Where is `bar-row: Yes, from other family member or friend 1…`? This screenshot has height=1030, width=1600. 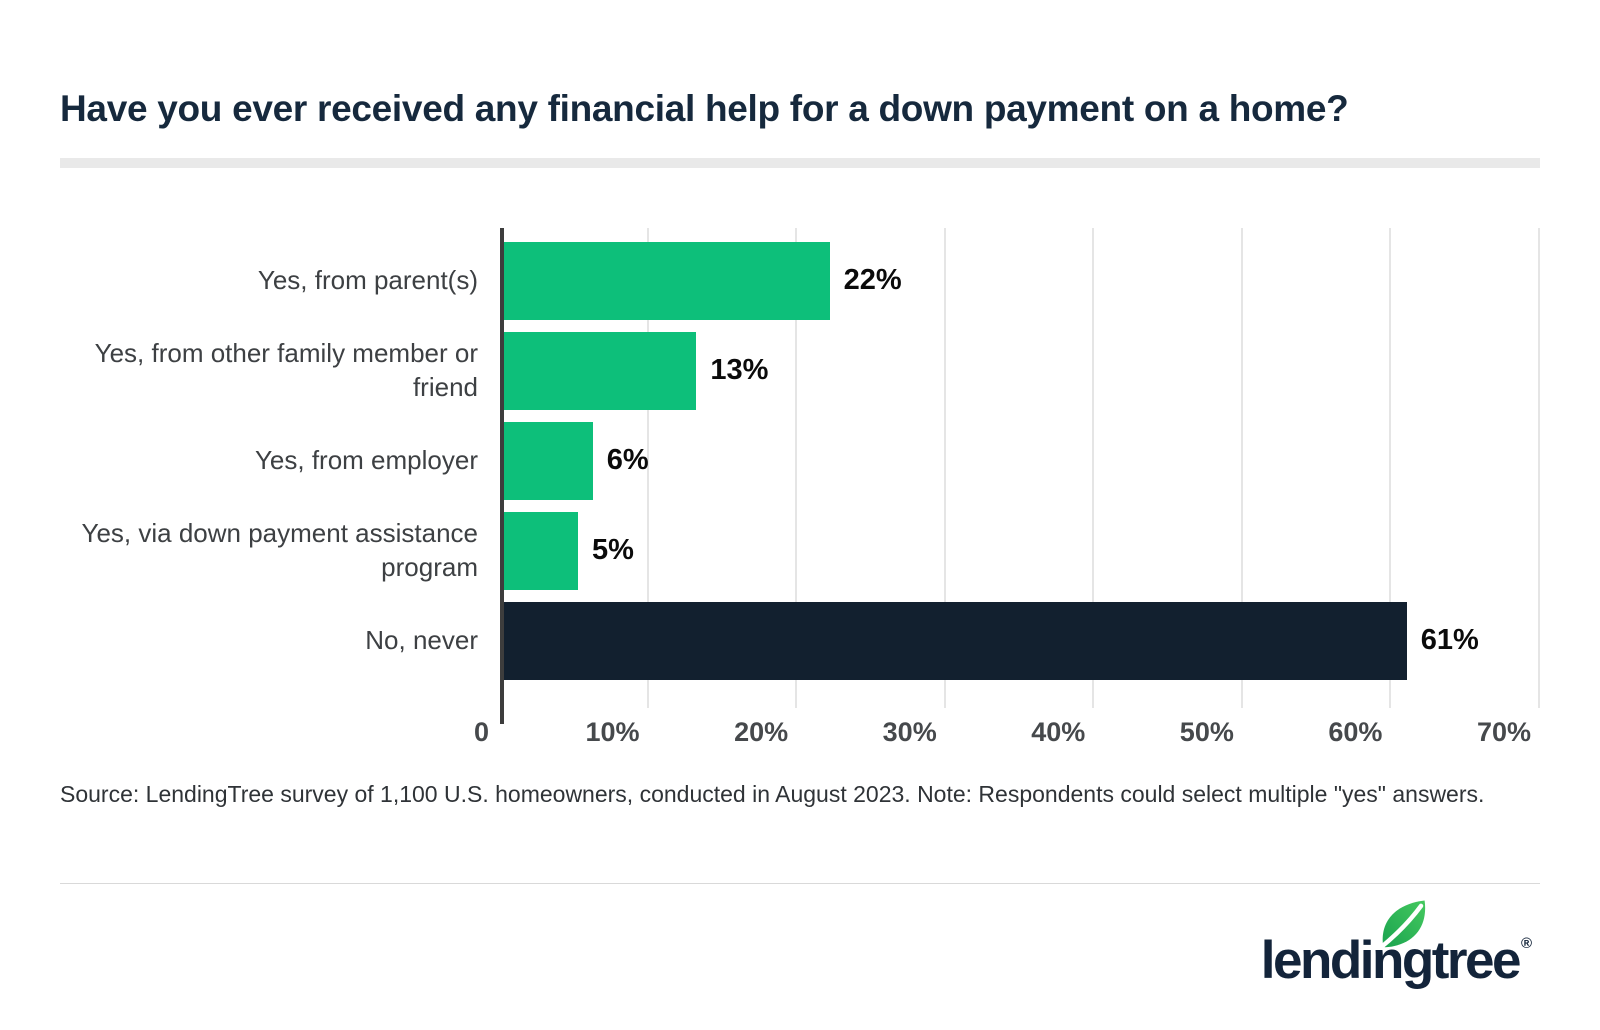 bar-row: Yes, from other family member or friend 1… is located at coordinates (800, 370).